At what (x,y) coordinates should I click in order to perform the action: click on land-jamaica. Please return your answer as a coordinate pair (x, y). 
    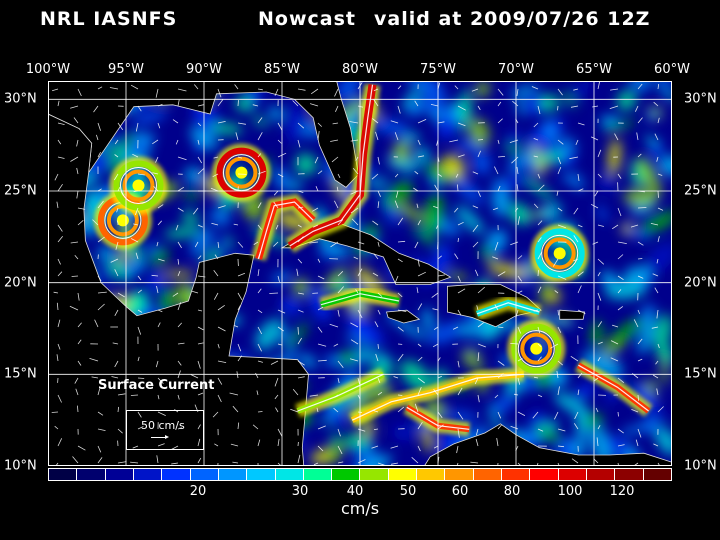
    Looking at the image, I should click on (403, 316).